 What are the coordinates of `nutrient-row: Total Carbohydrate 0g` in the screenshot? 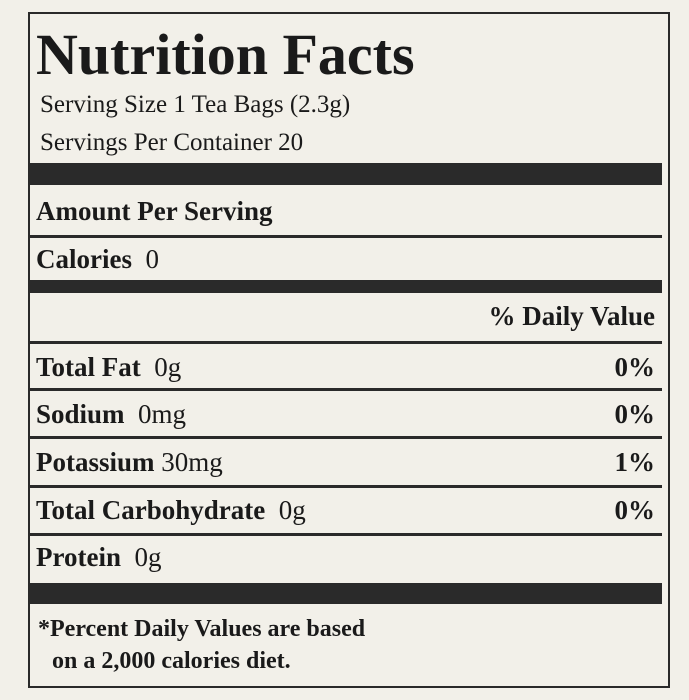 It's located at (171, 510).